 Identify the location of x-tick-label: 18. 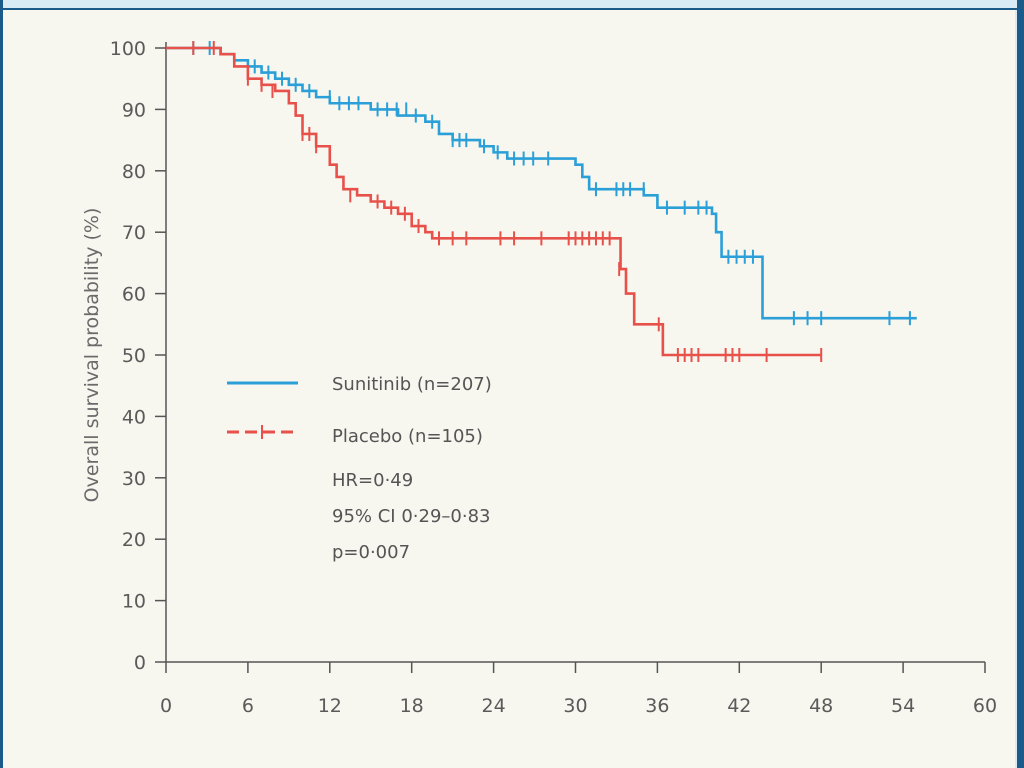
(412, 706).